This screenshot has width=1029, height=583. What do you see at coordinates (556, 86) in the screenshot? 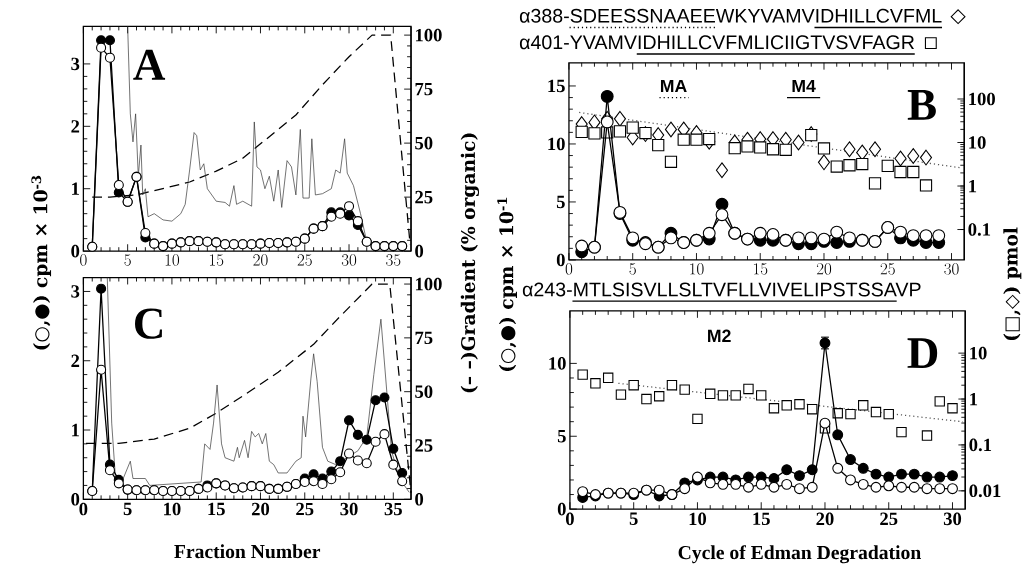
I see `y-tick-label: 15` at bounding box center [556, 86].